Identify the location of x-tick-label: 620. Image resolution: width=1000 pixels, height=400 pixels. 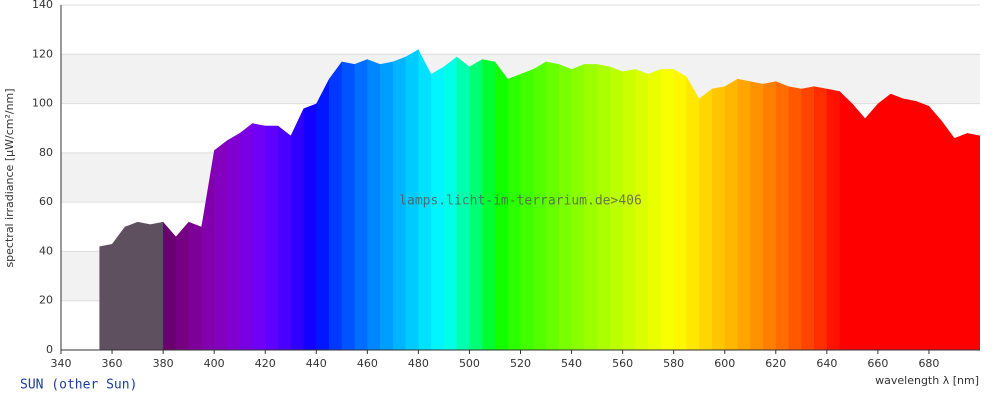
(775, 363).